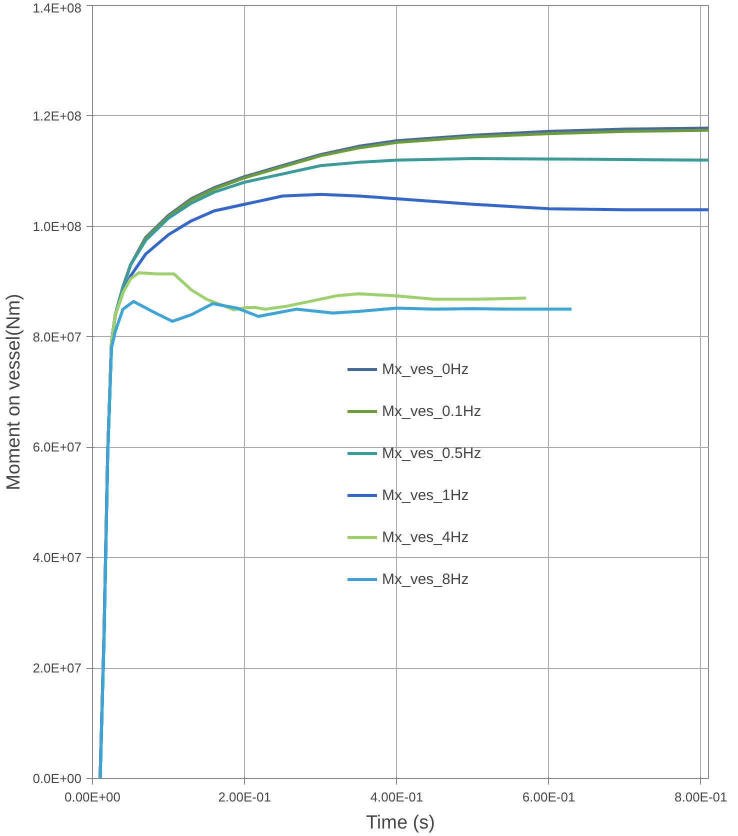 The image size is (738, 836). What do you see at coordinates (425, 369) in the screenshot?
I see `legend-label: Mx_ves_0Hz` at bounding box center [425, 369].